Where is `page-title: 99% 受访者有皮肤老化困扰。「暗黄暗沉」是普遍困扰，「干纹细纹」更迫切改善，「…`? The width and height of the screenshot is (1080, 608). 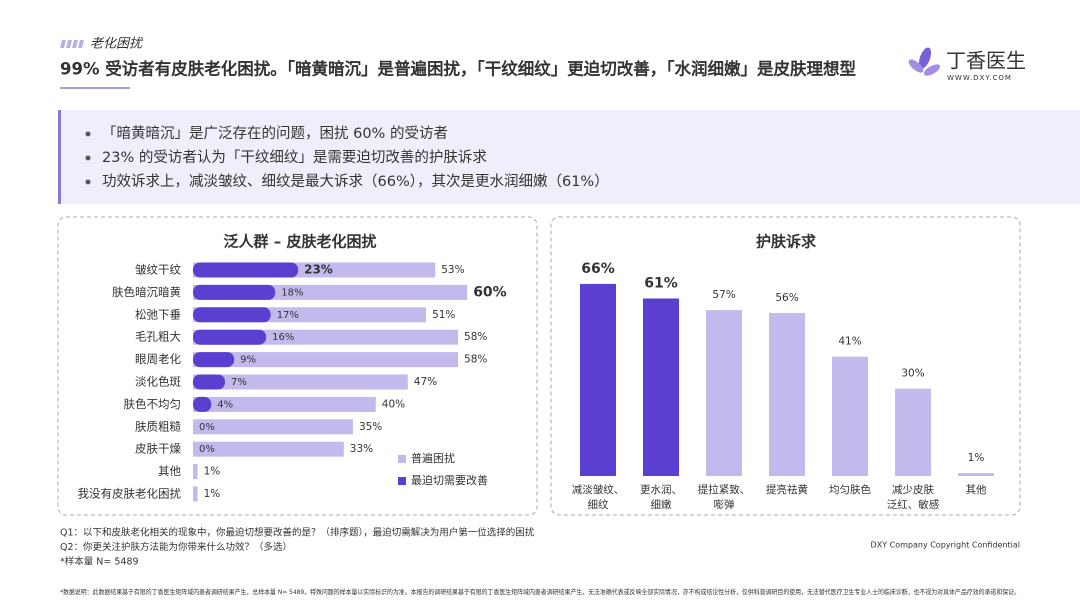 page-title: 99% 受访者有皮肤老化困扰。「暗黄暗沉」是普遍困扰，「干纹细纹」更迫切改善，「… is located at coordinates (458, 69).